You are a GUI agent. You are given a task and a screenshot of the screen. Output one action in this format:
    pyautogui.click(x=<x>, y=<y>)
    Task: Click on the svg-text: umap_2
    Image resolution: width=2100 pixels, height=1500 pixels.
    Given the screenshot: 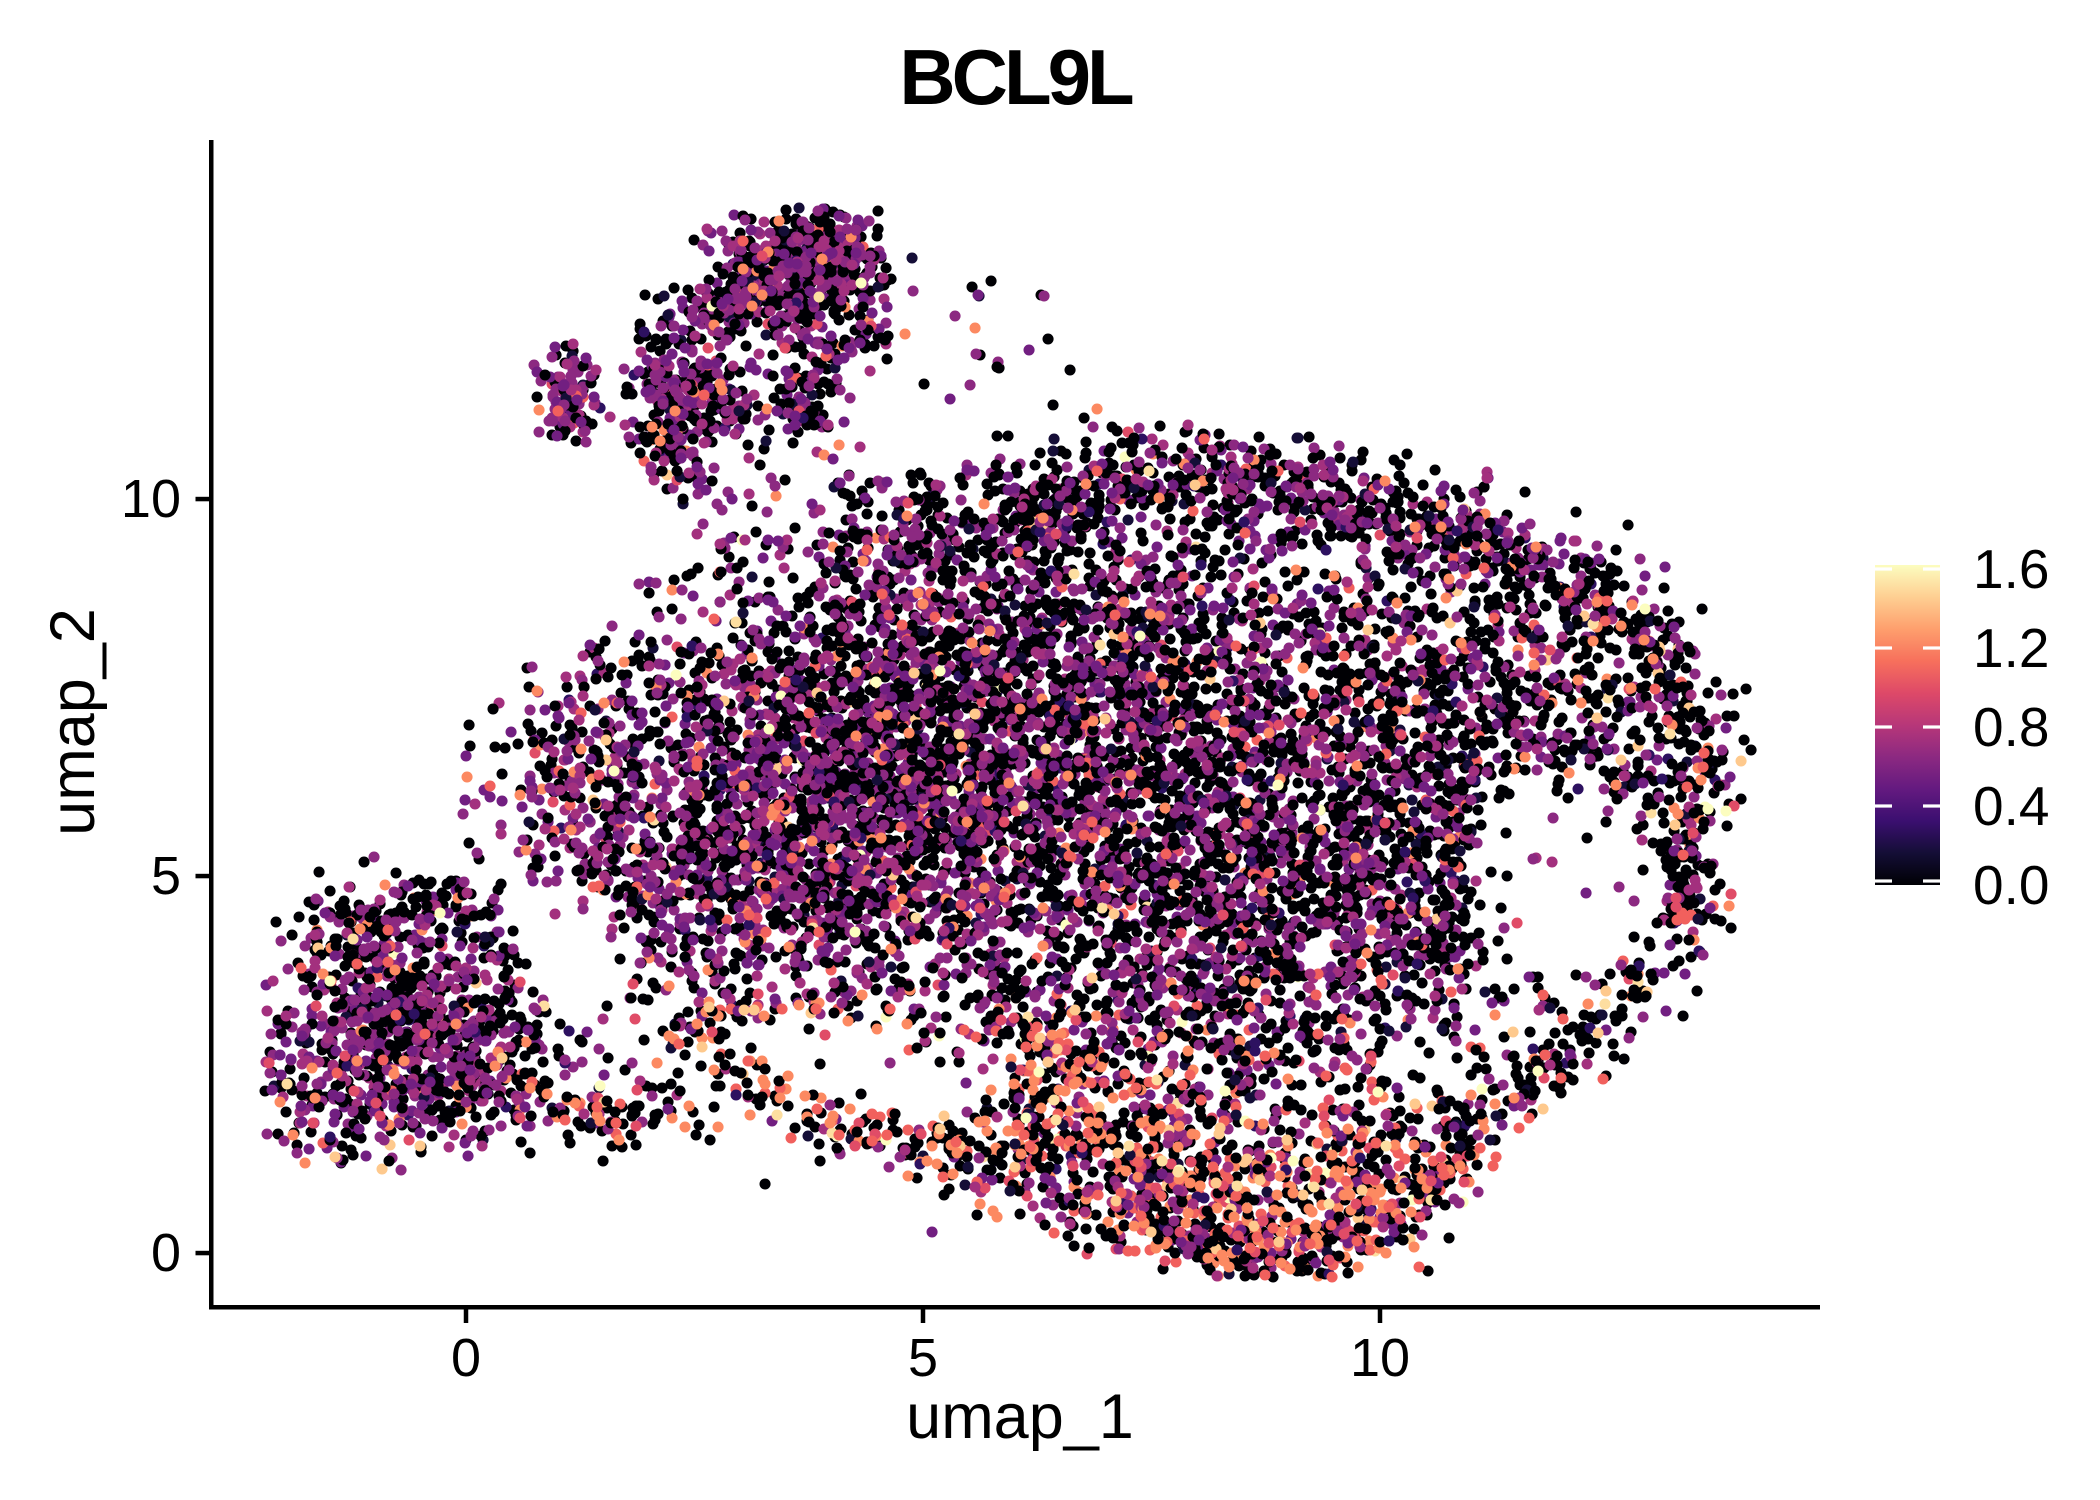 What is the action you would take?
    pyautogui.click(x=73, y=722)
    